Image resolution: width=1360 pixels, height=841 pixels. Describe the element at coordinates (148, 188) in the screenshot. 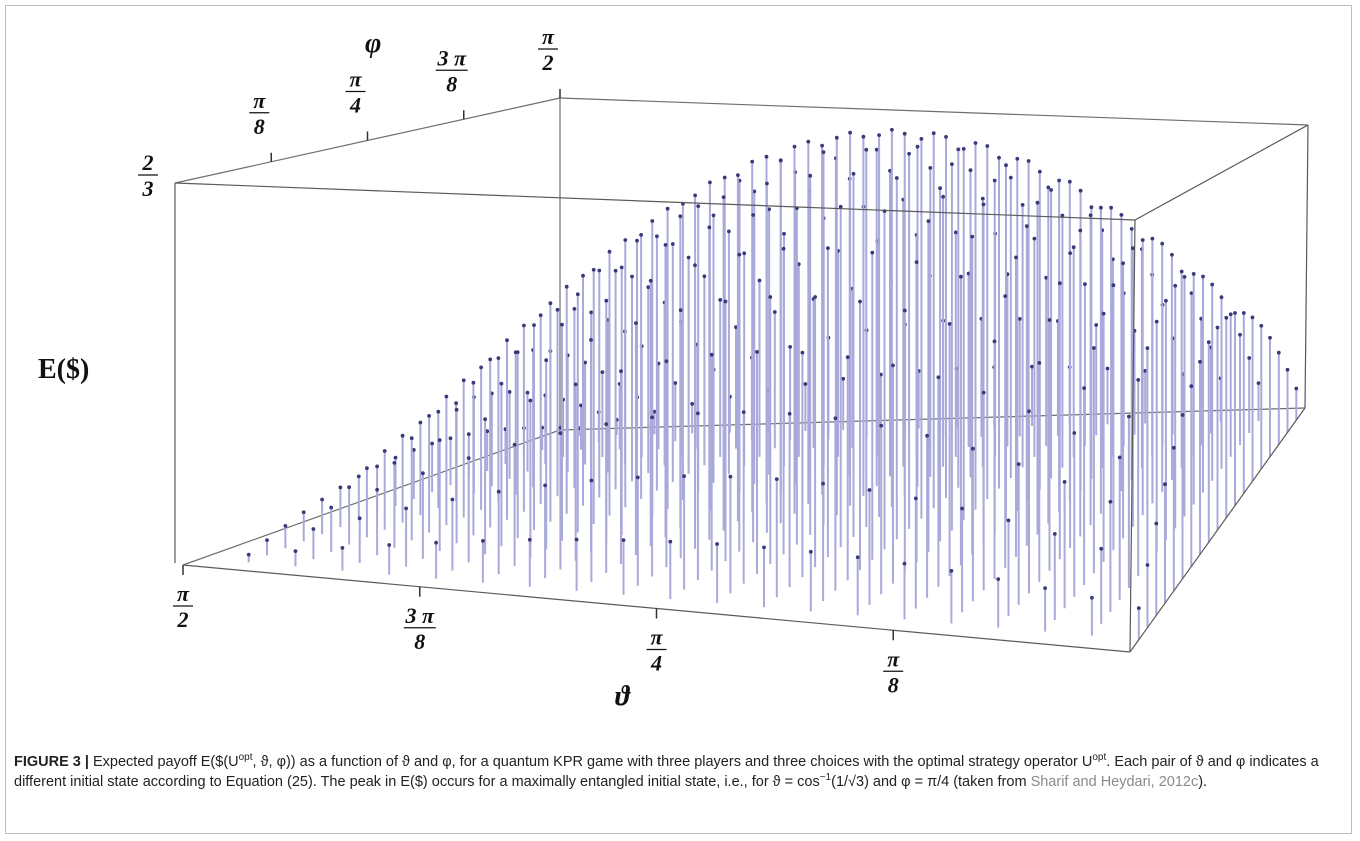

I see `z-tick-denominator: 3` at that location.